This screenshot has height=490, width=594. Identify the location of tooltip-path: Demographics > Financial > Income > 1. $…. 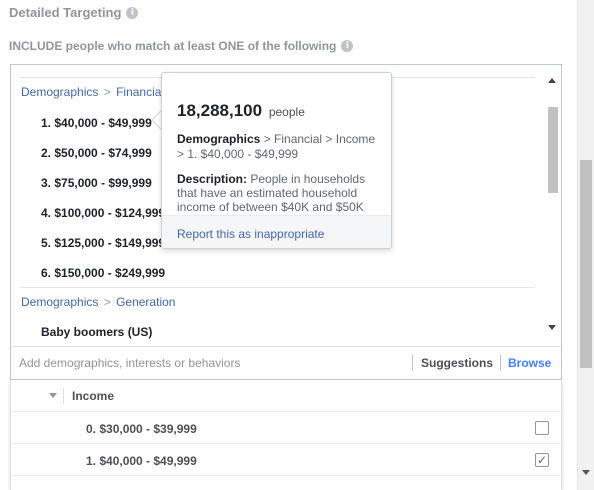
(277, 147).